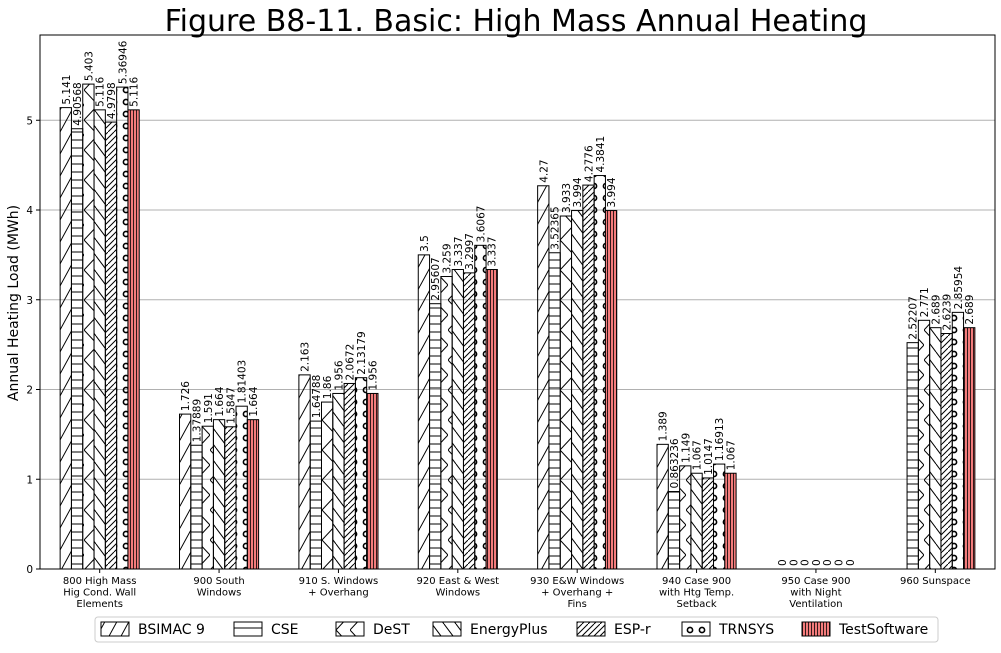  What do you see at coordinates (186, 396) in the screenshot?
I see `value-label-0-1: 1.726` at bounding box center [186, 396].